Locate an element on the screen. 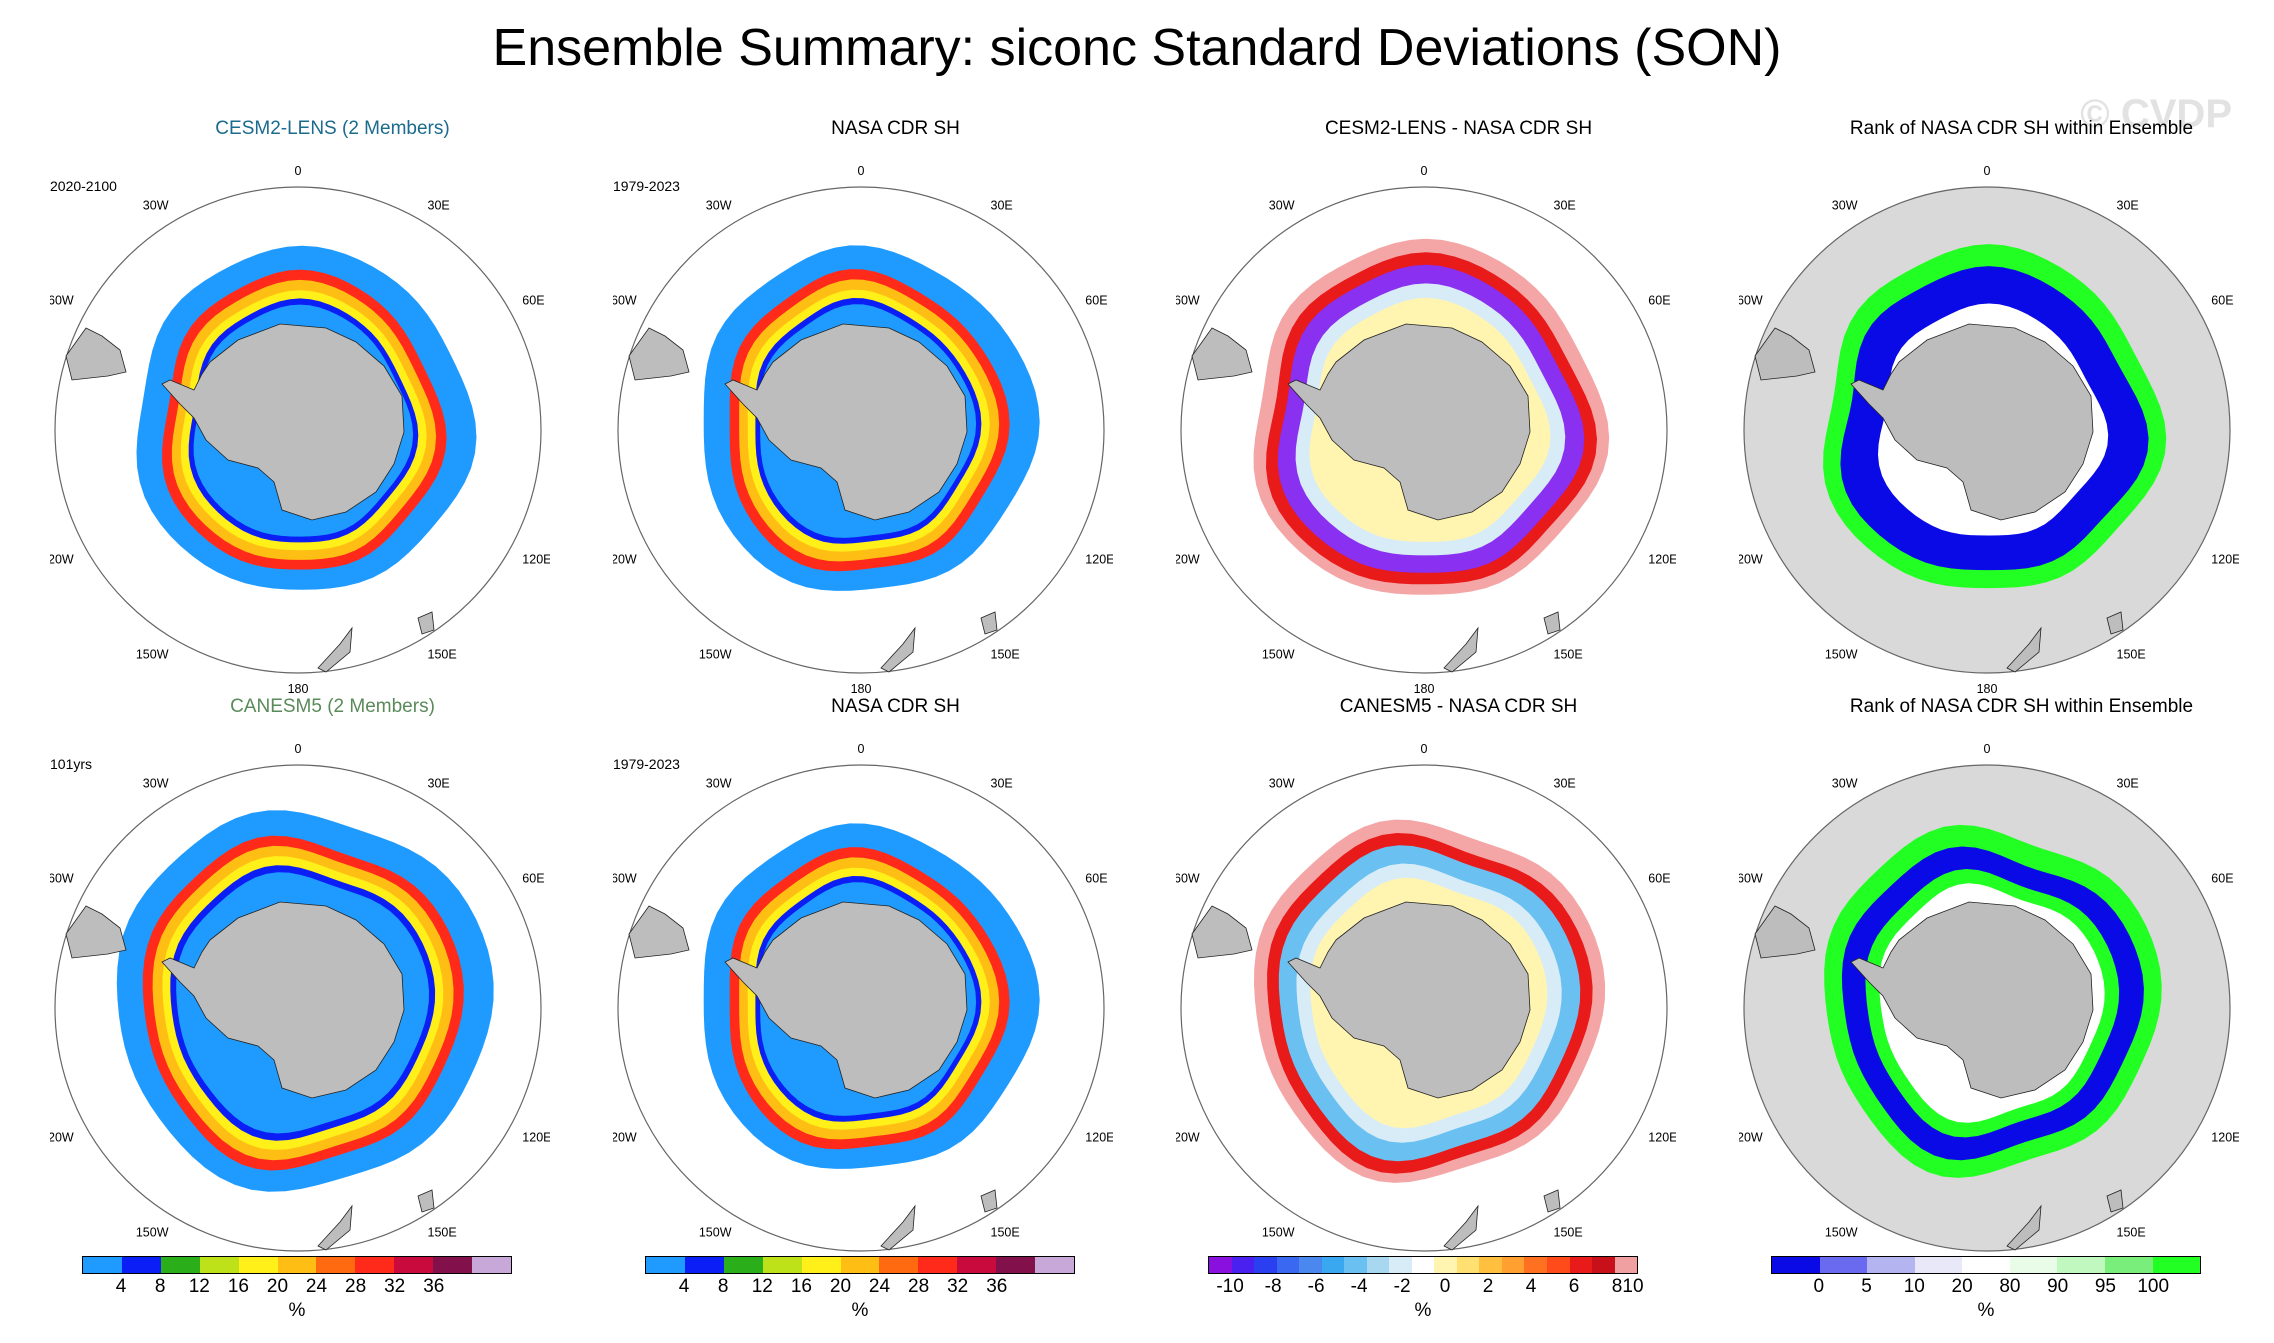 This screenshot has width=2274, height=1343. colorbar-tick-label: 90 is located at coordinates (2058, 1286).